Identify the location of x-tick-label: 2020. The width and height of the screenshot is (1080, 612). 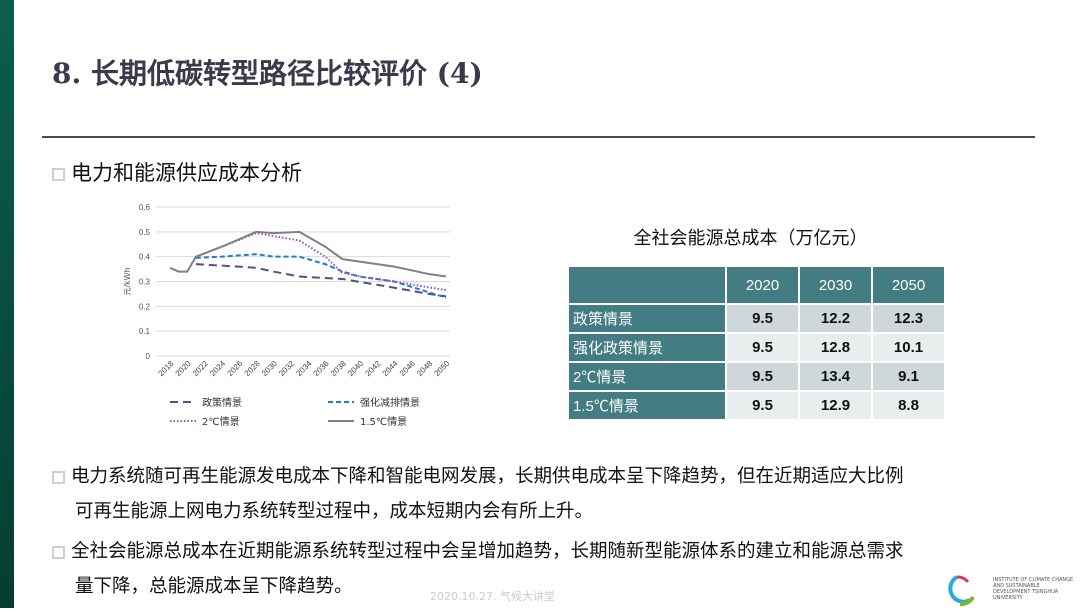
(183, 368).